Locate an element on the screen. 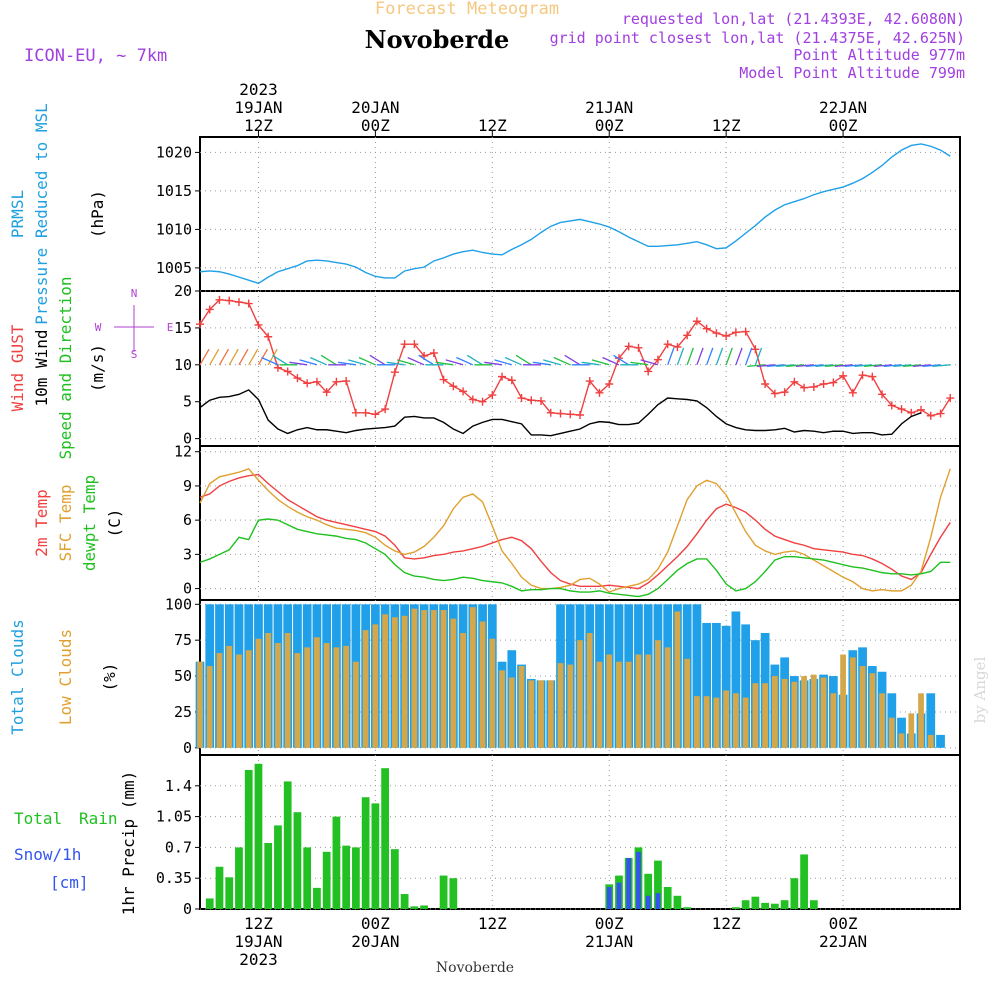  y-tick-label: 75 is located at coordinates (183, 640).